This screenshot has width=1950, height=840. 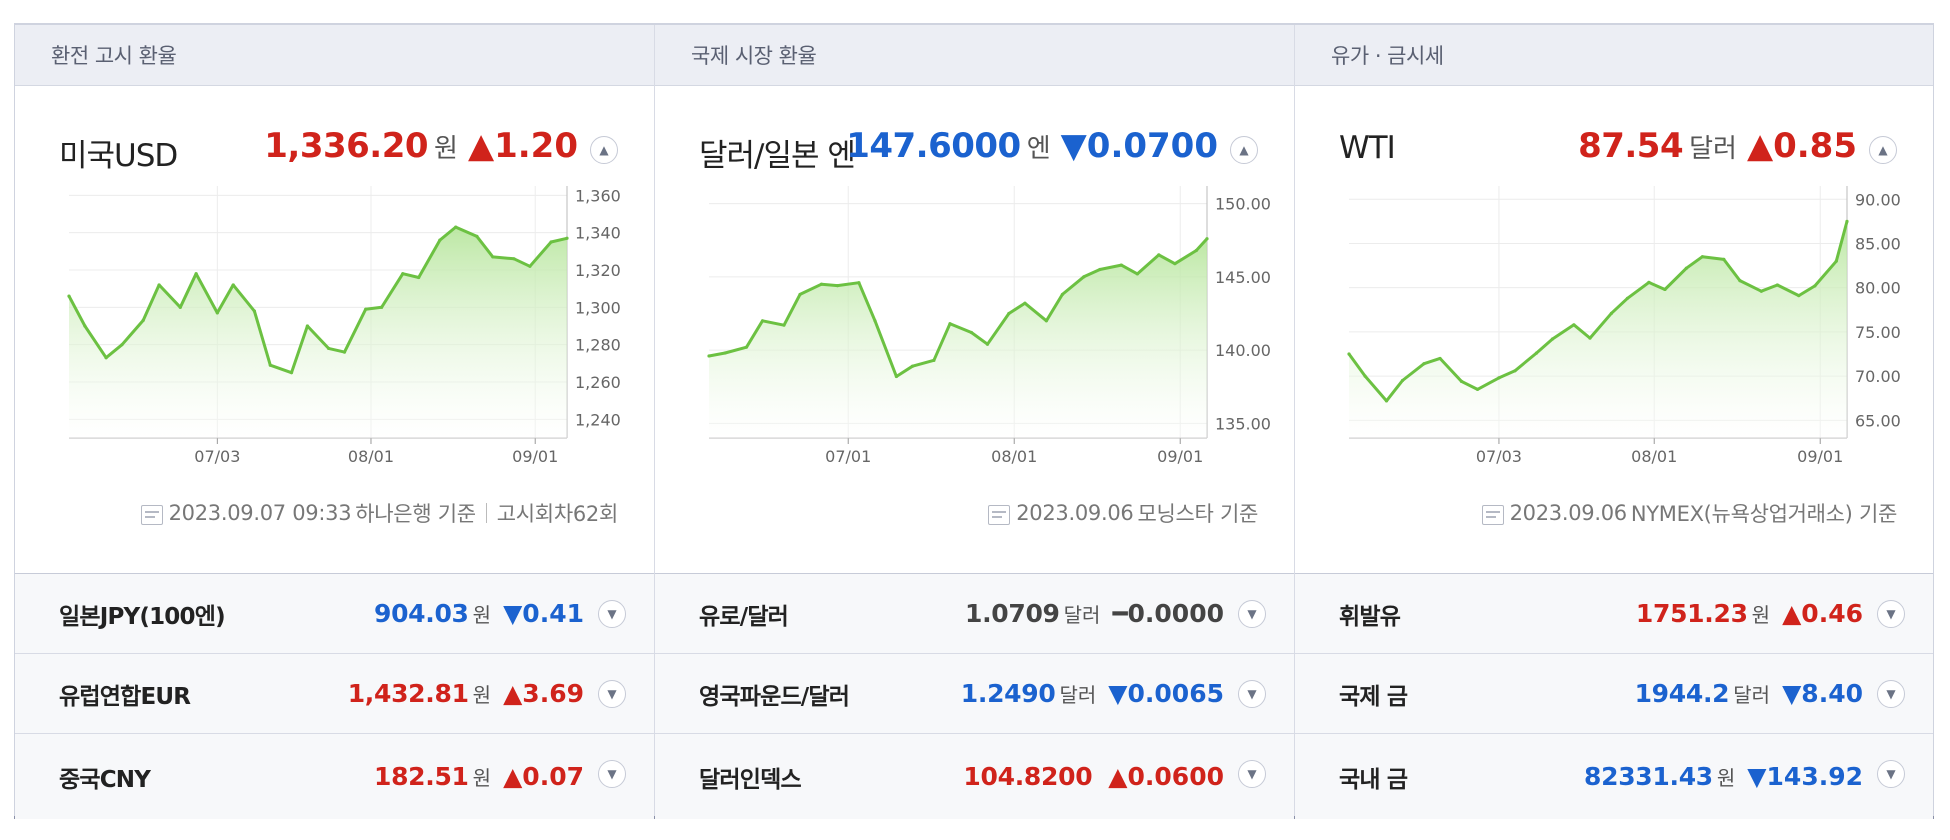 I want to click on quote-name: 달러인덱스, so click(x=750, y=779).